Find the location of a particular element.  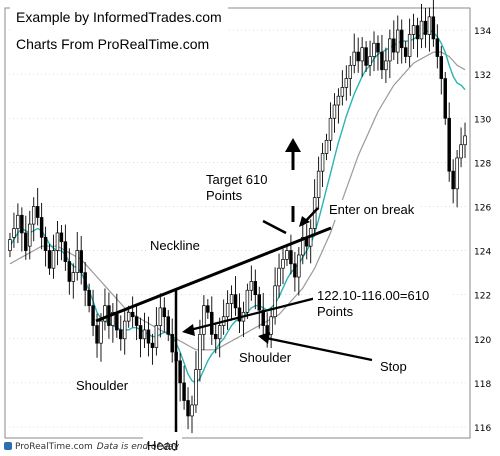

chart-footer: ProRealTime.com Data is end of day is located at coordinates (91, 447).